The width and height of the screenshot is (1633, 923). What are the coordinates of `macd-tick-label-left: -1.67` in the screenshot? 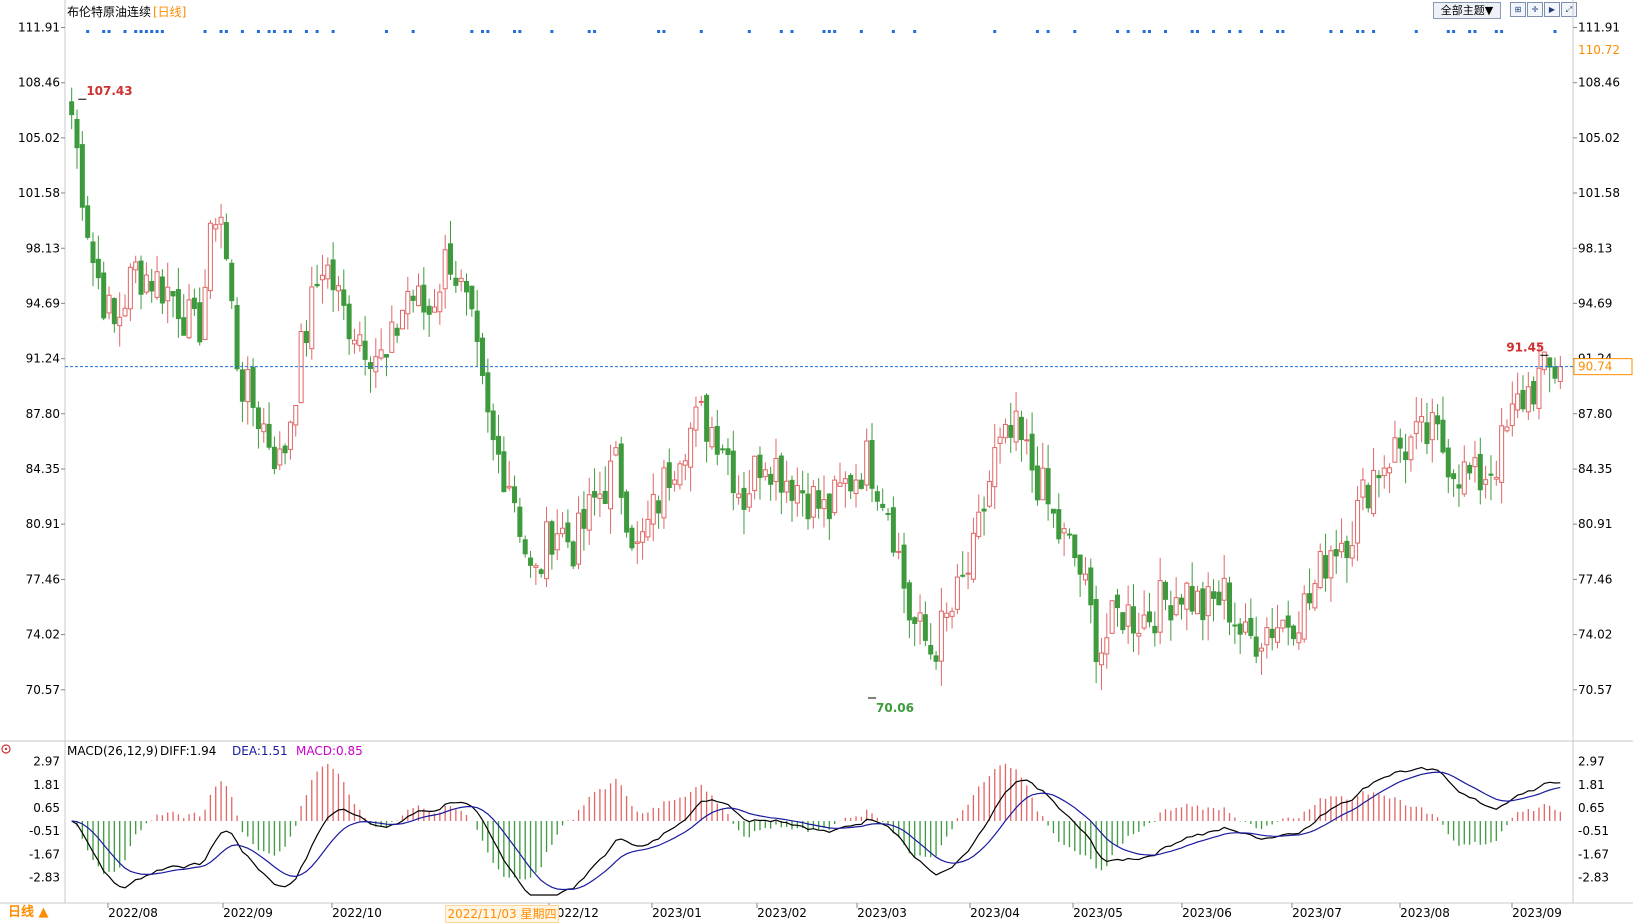 It's located at (44, 854).